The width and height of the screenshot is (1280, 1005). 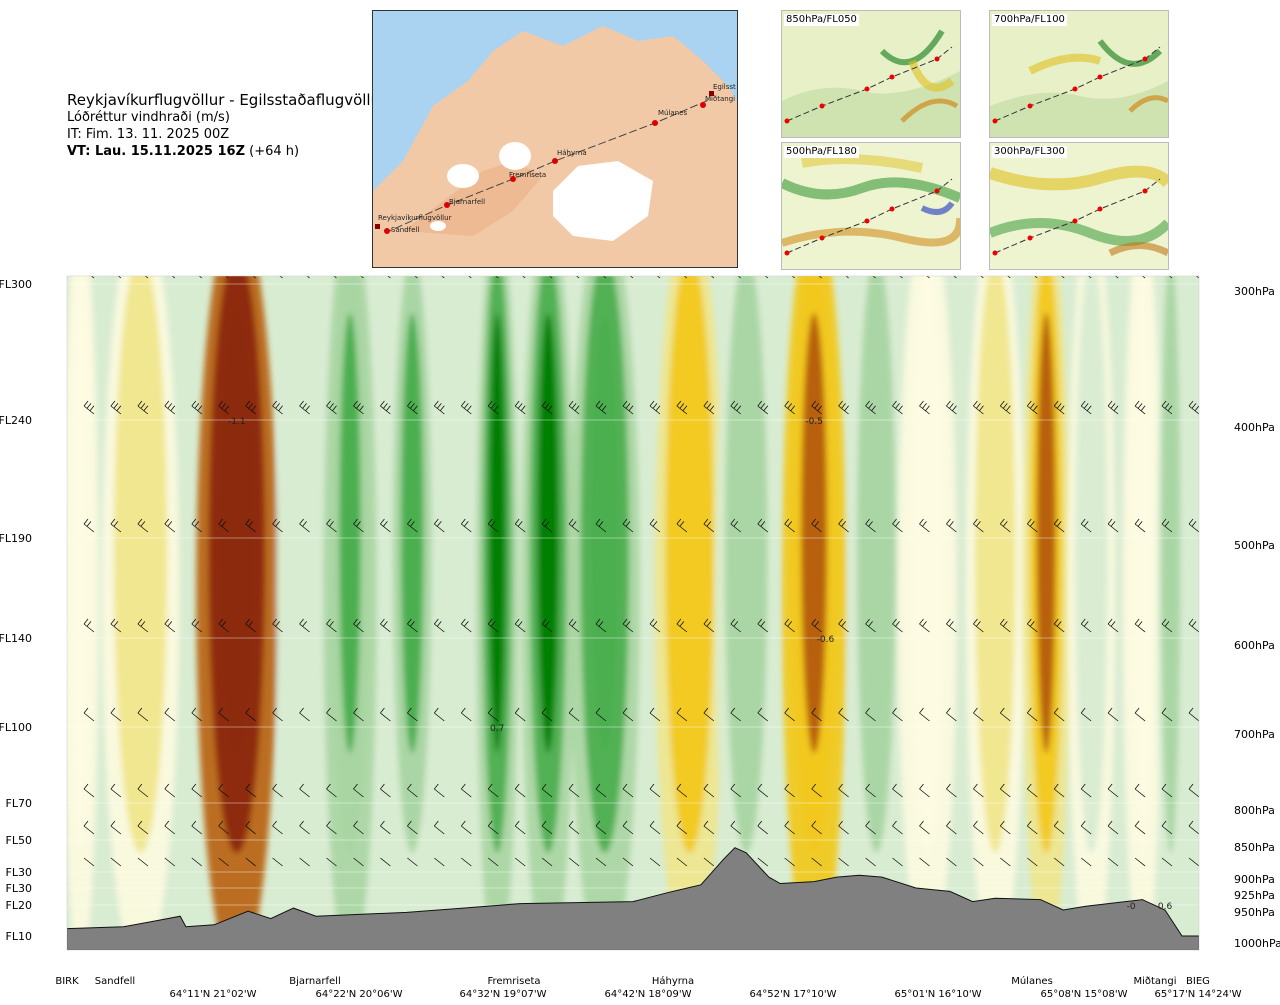 I want to click on pressure-tick: 1000hPa, so click(x=1257, y=943).